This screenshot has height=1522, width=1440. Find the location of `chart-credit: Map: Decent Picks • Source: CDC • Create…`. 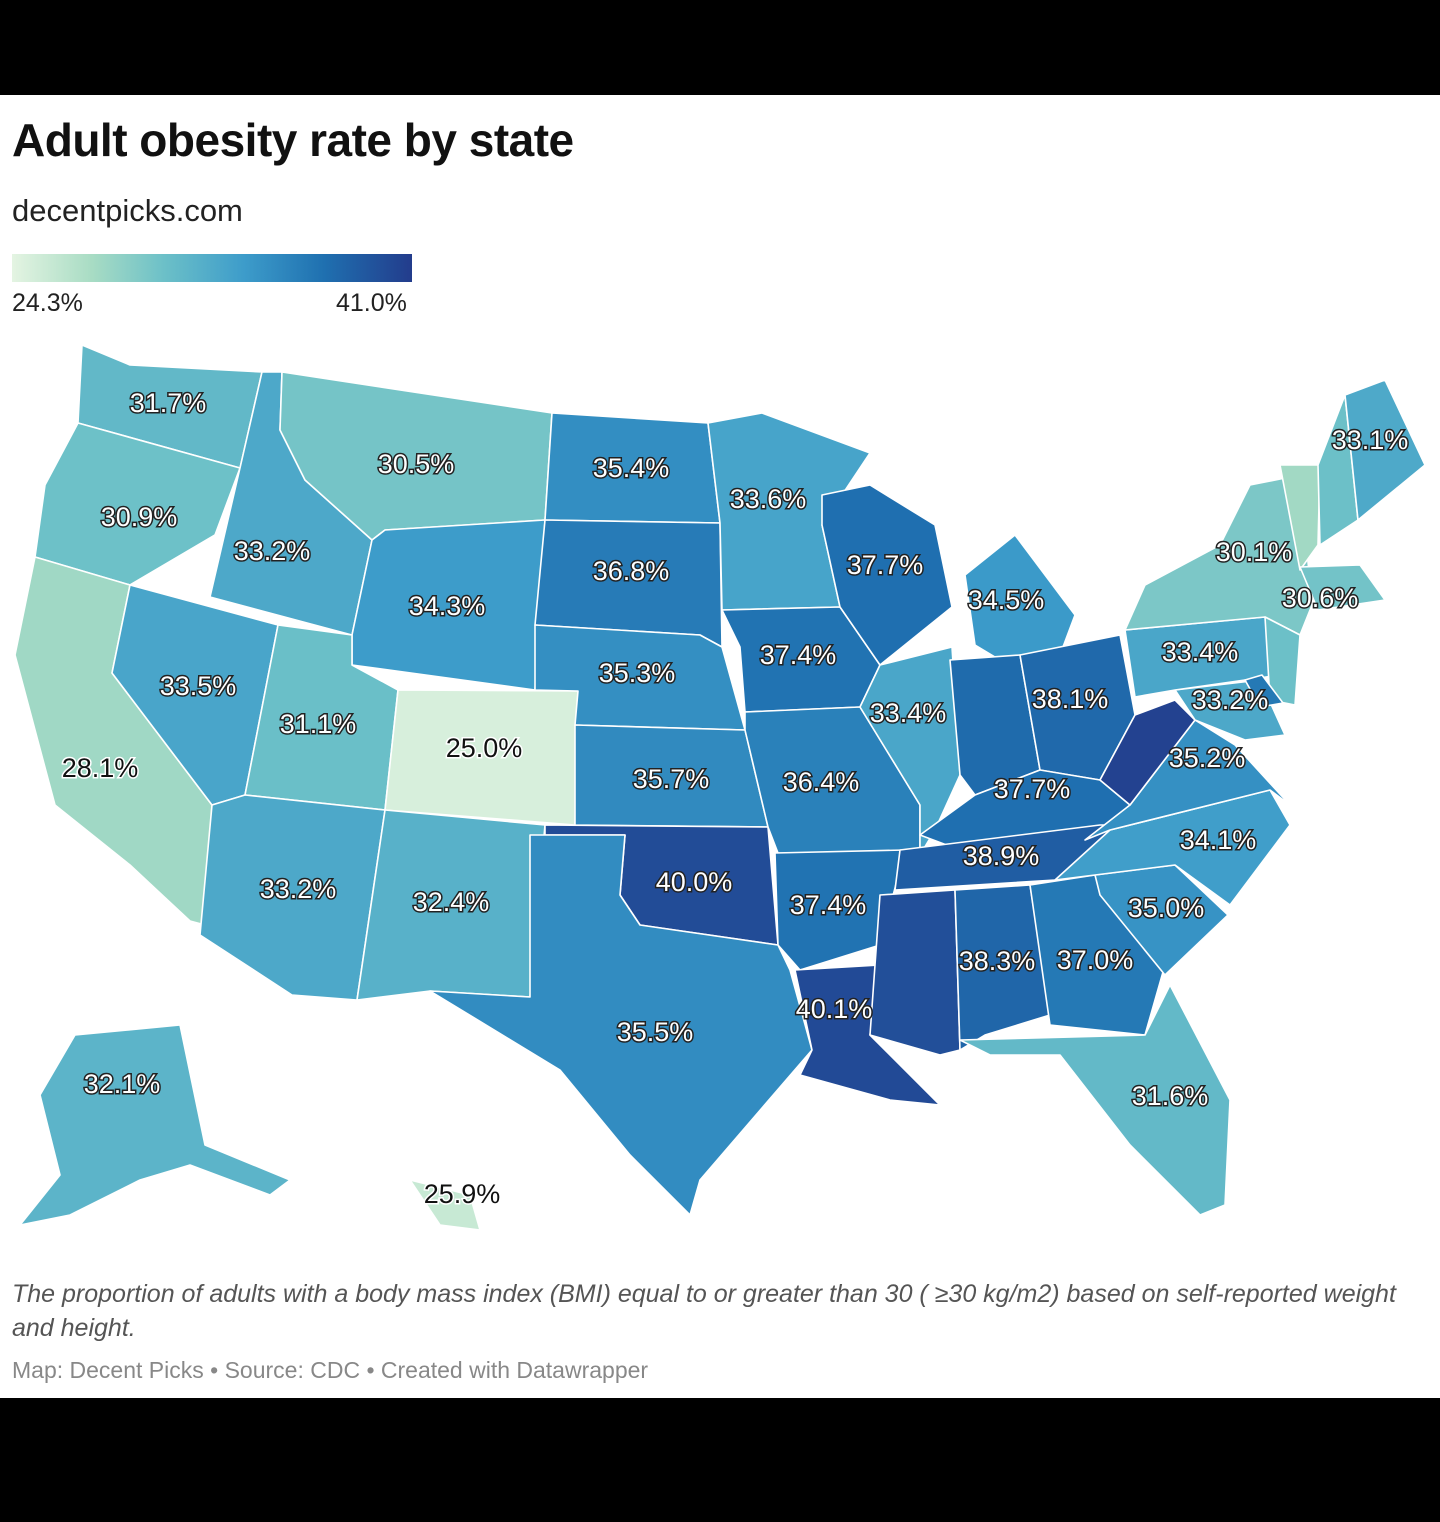

chart-credit: Map: Decent Picks • Source: CDC • Create… is located at coordinates (330, 1370).